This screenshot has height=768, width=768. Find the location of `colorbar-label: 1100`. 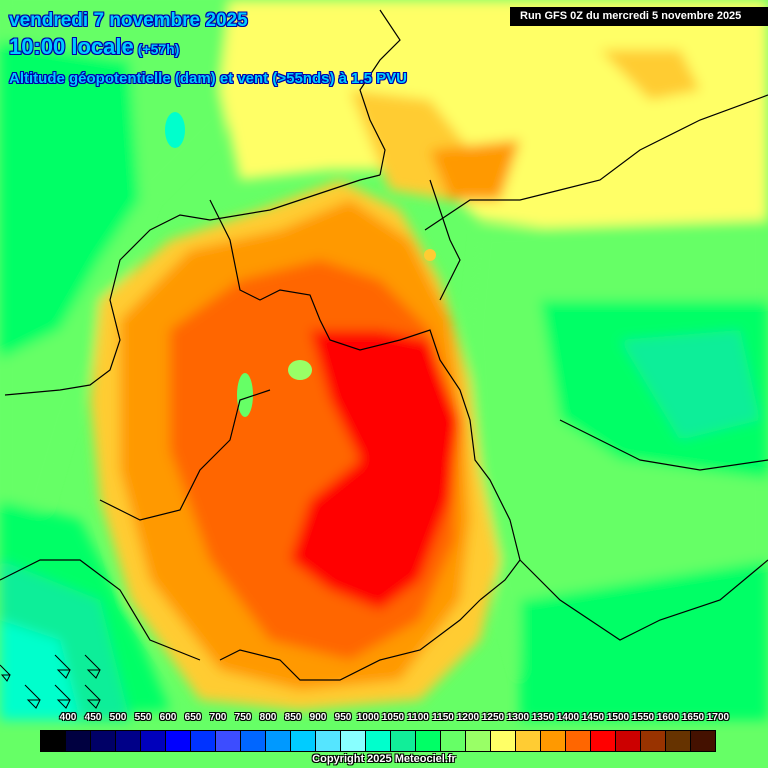

colorbar-label: 1100 is located at coordinates (418, 717).